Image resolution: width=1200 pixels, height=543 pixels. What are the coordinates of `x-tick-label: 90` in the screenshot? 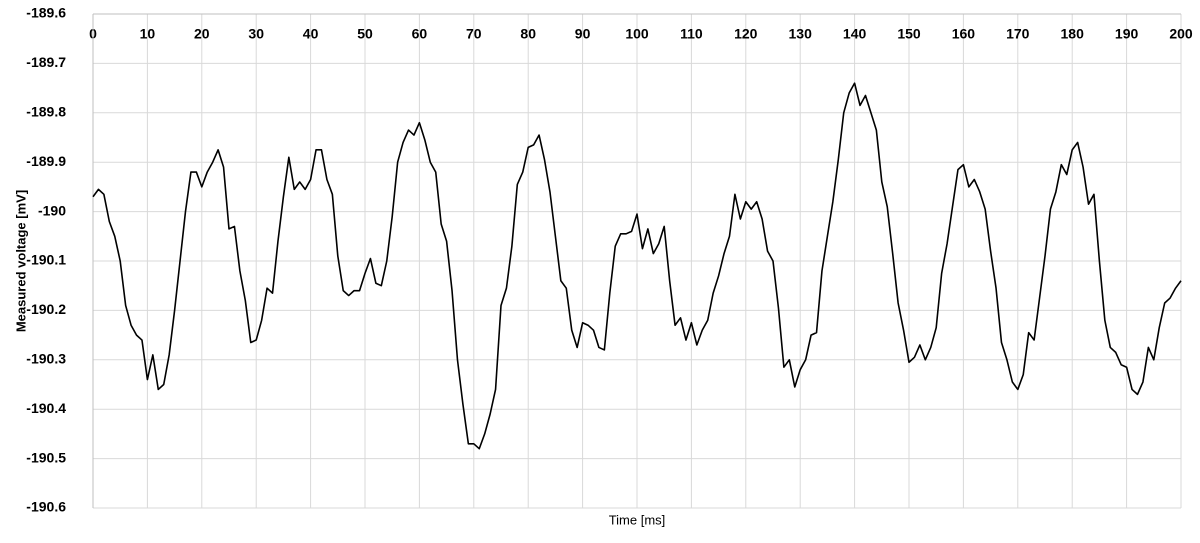 It's located at (583, 34).